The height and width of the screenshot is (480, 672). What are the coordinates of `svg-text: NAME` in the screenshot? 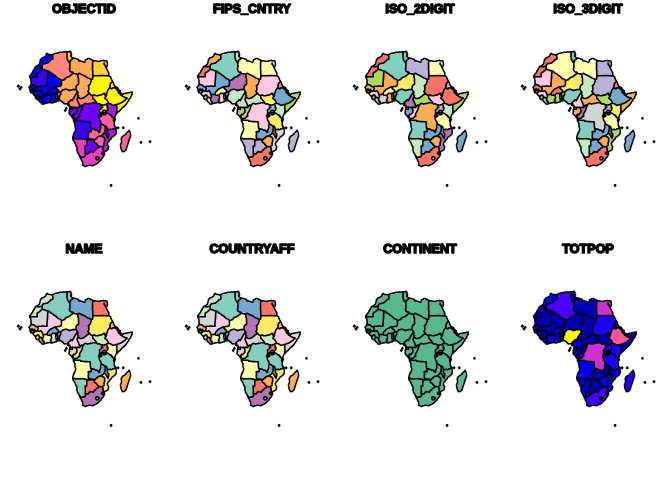 It's located at (83, 249).